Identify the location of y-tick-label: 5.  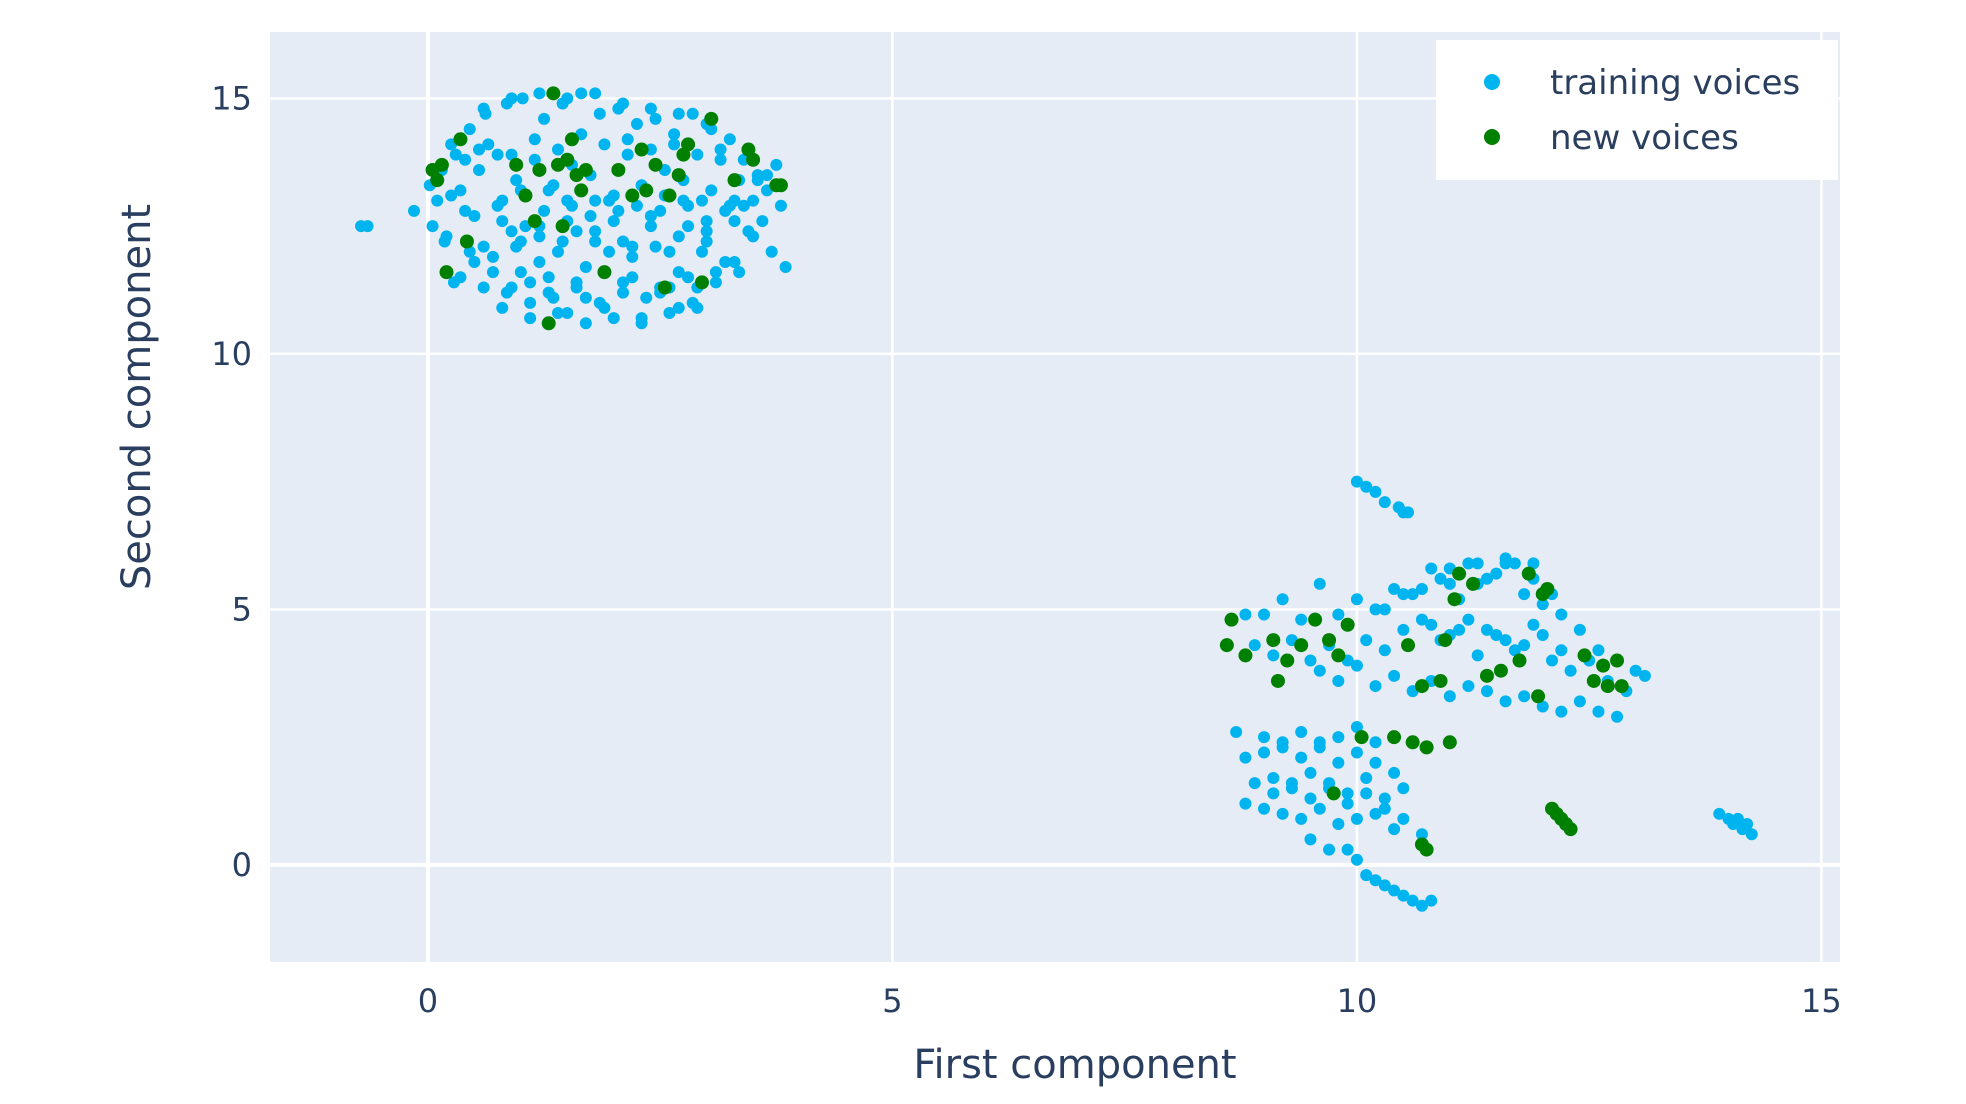
(242, 609).